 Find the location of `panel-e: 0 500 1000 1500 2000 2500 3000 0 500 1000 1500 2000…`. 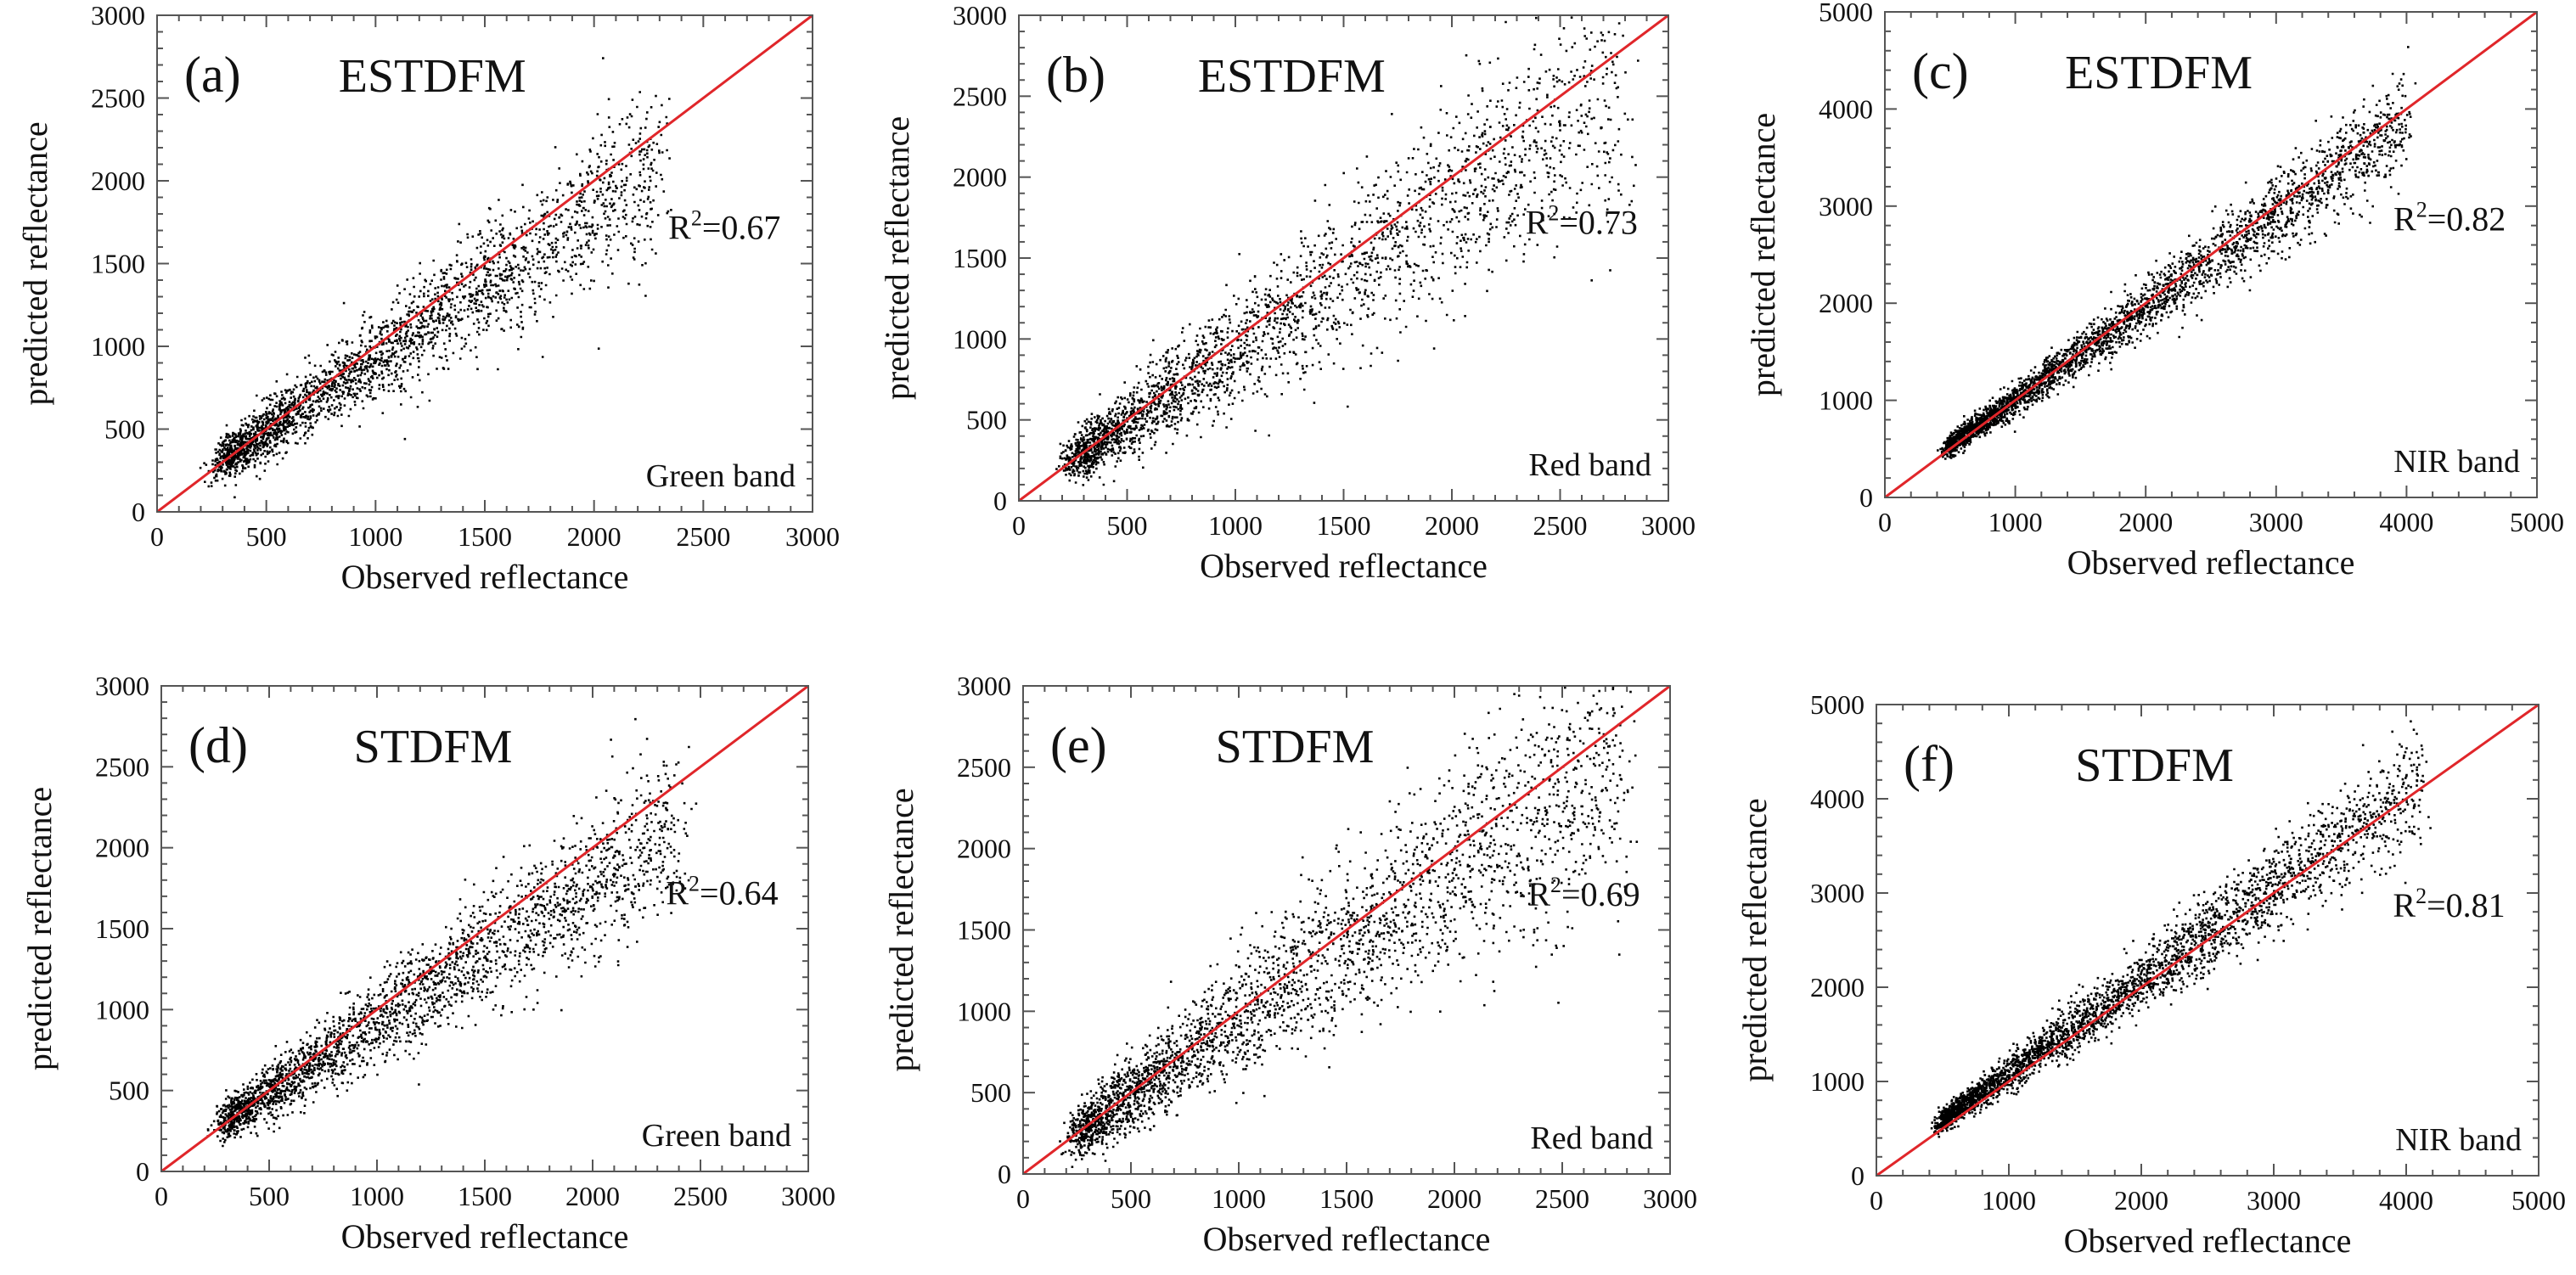

panel-e: 0 500 1000 1500 2000 2500 3000 0 500 1000 1500 2000… is located at coordinates (1289, 964).